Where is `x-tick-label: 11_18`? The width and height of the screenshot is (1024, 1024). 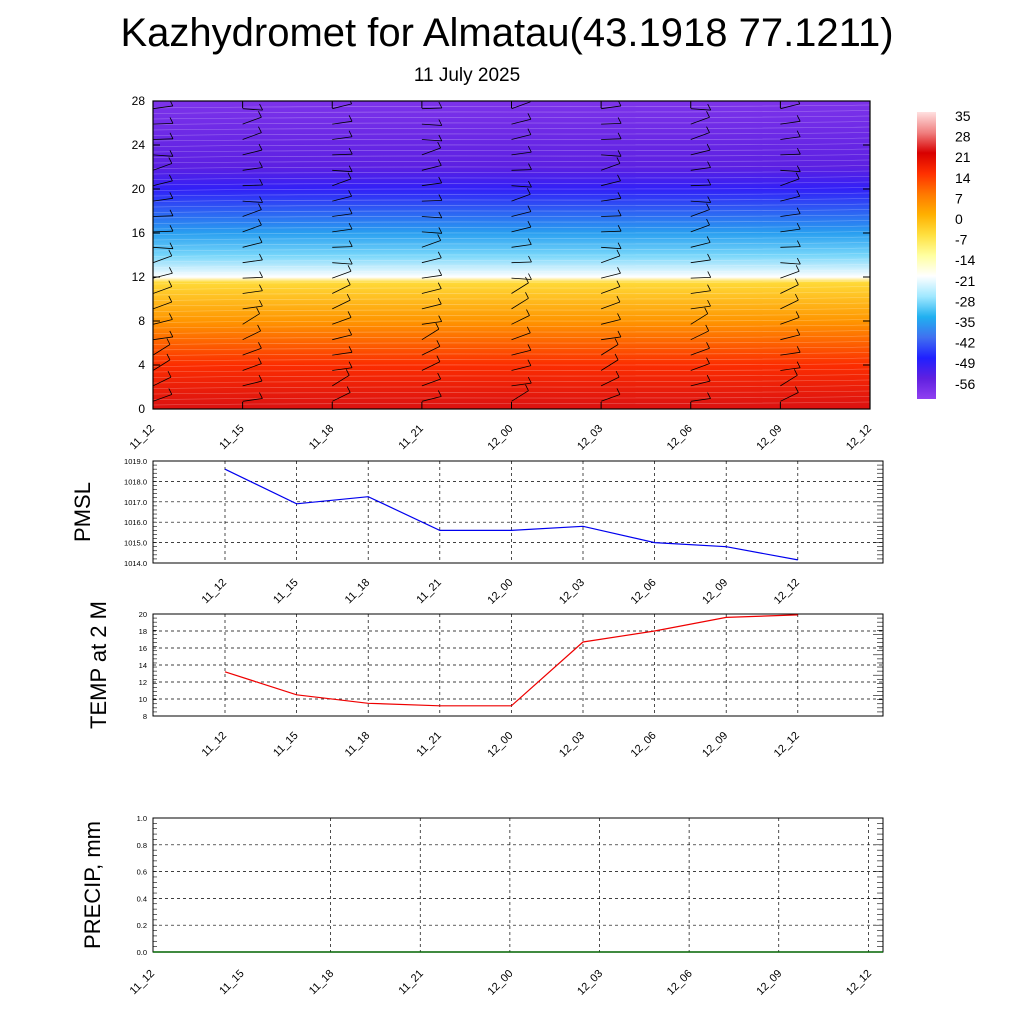 x-tick-label: 11_18 is located at coordinates (358, 745).